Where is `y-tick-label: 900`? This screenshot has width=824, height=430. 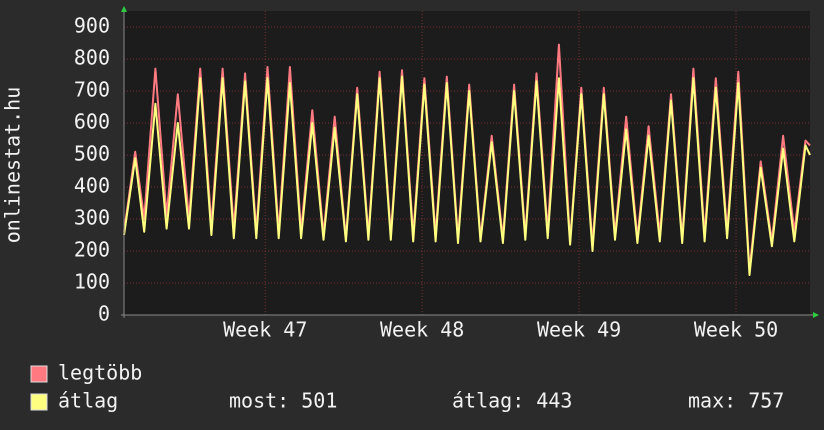
y-tick-label: 900 is located at coordinates (92, 26).